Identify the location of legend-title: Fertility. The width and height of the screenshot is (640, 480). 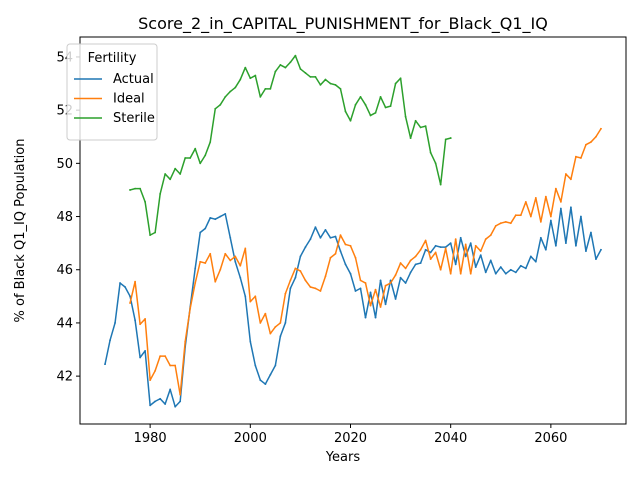
(112, 58).